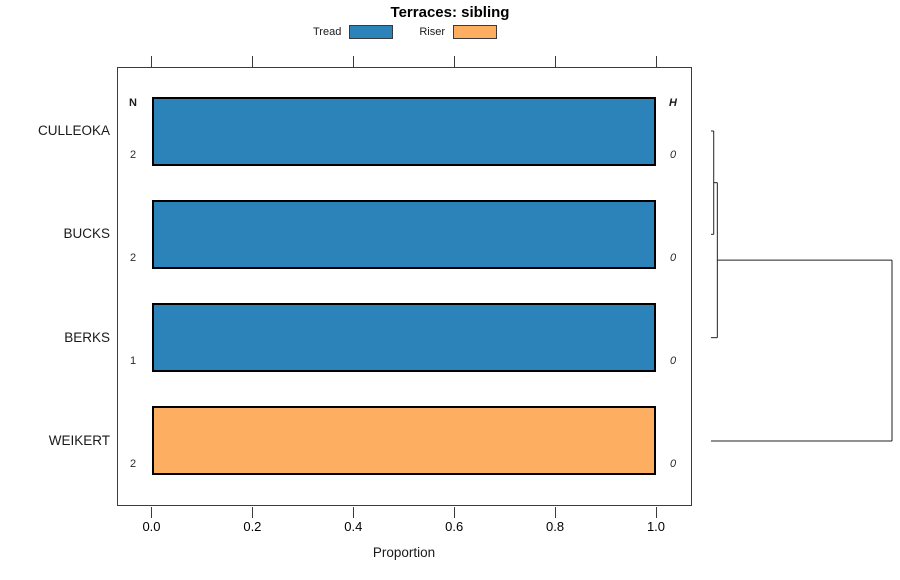  I want to click on x-tick-label: 1.0, so click(656, 526).